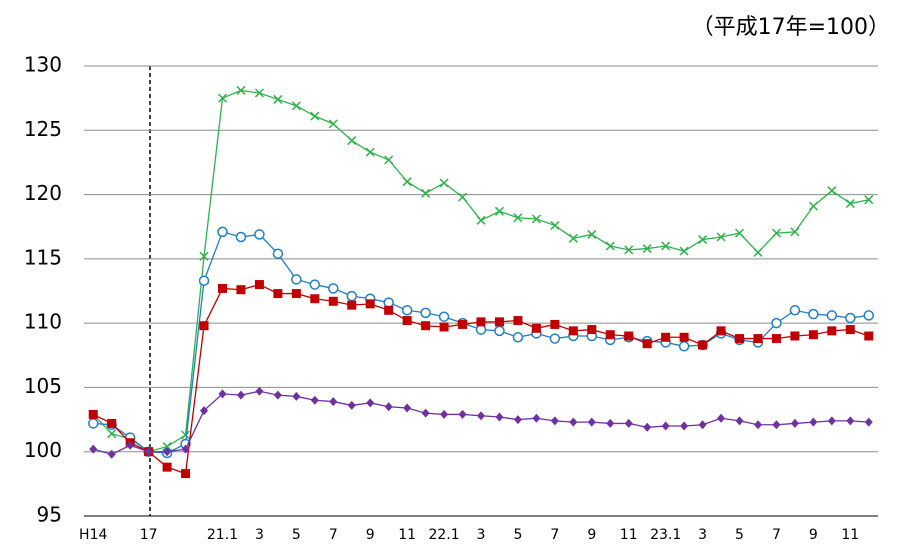 The width and height of the screenshot is (904, 546). I want to click on series-line, so click(481, 422).